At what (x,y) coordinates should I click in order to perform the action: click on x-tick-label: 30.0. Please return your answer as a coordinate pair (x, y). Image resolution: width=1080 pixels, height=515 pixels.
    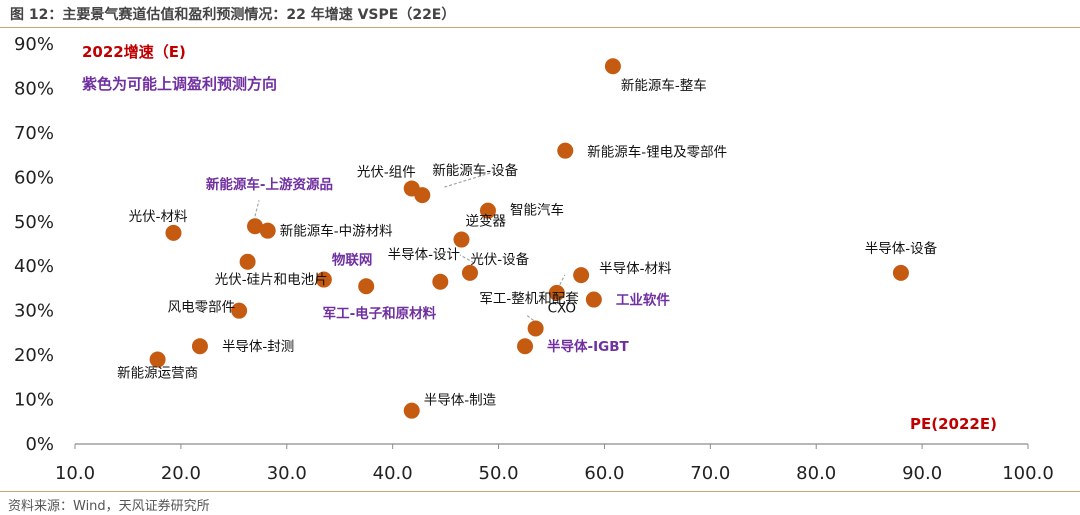
    Looking at the image, I should click on (287, 473).